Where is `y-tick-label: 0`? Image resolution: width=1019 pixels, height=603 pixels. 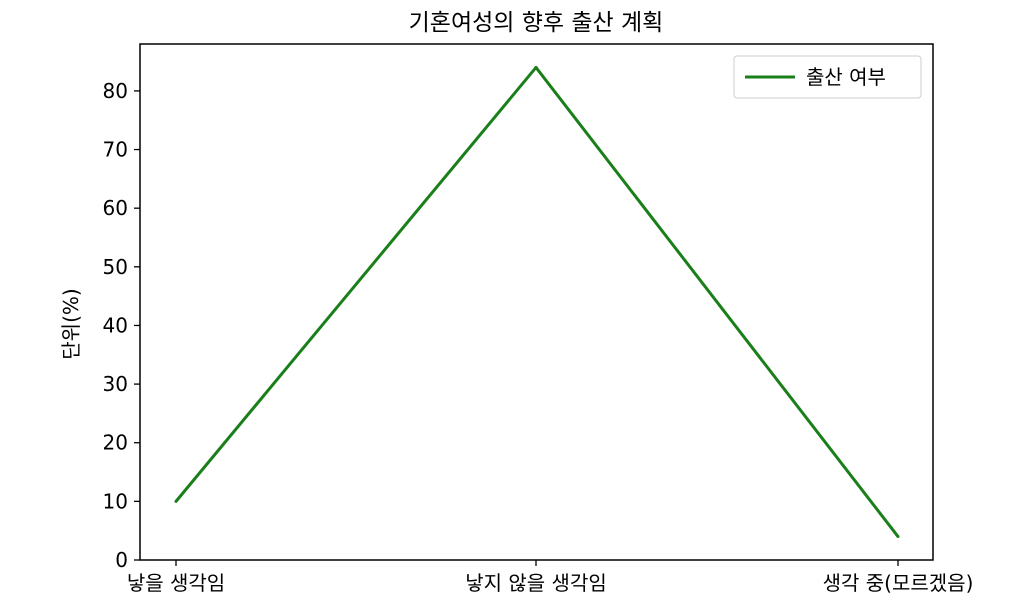 y-tick-label: 0 is located at coordinates (121, 560).